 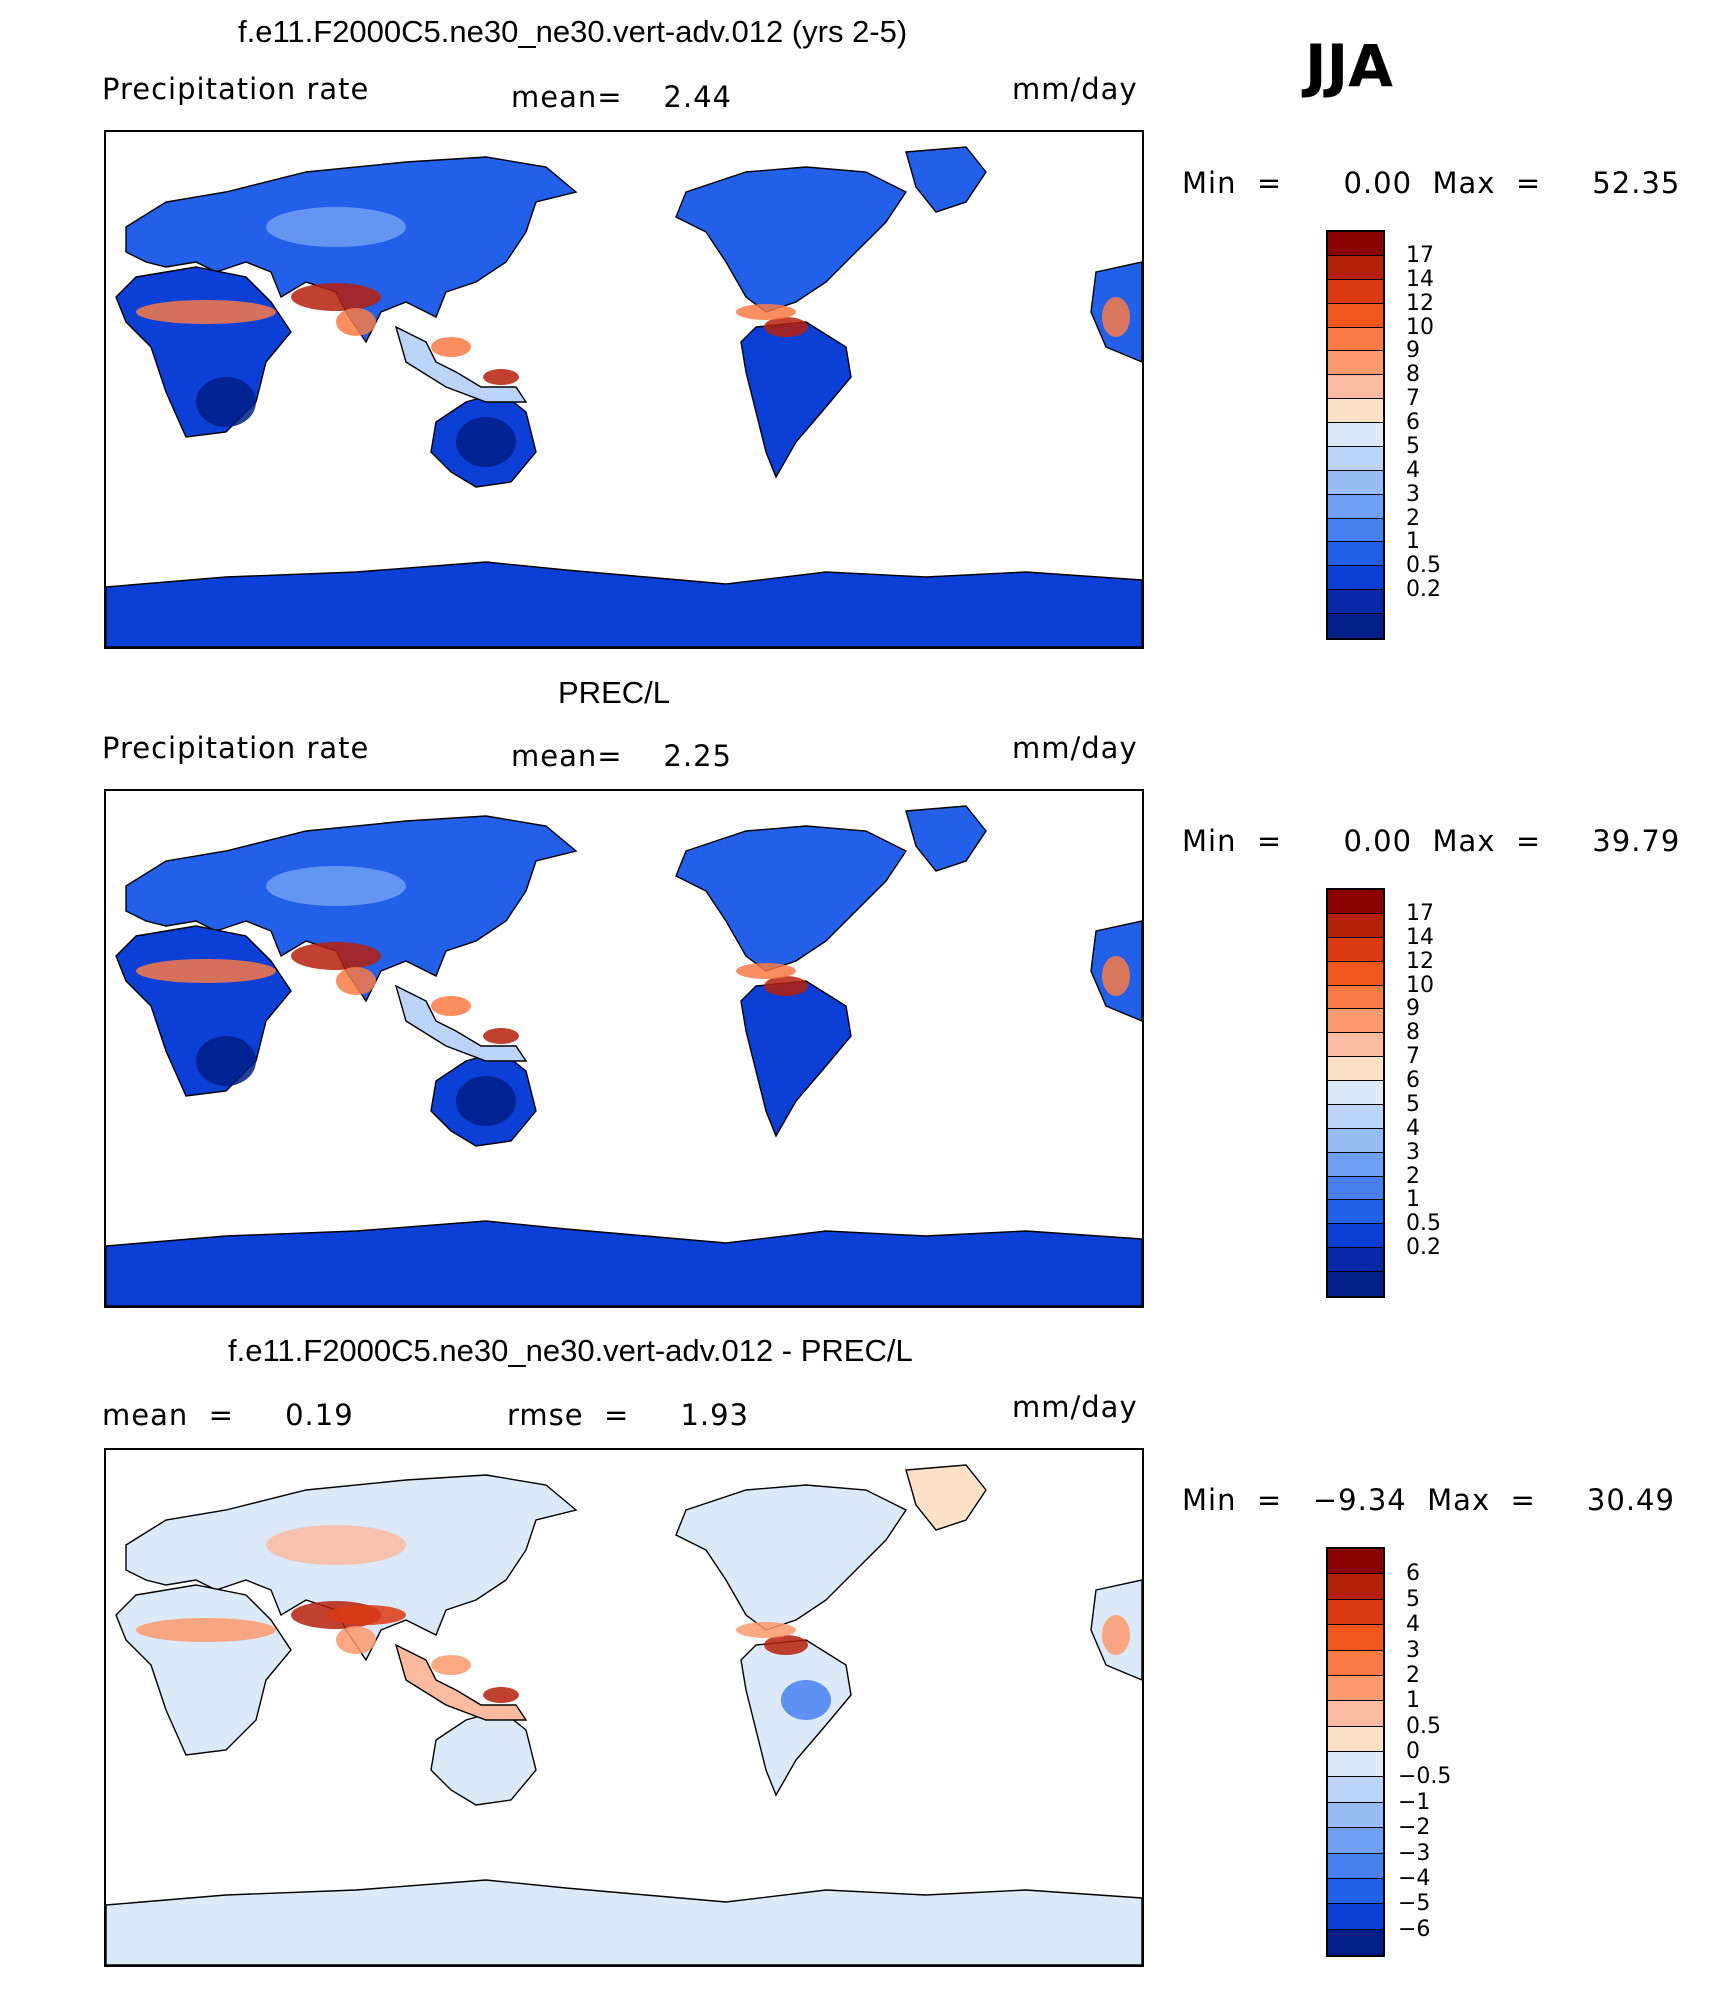 What do you see at coordinates (621, 756) in the screenshot?
I see `panel-2-mean: mean= 2.25` at bounding box center [621, 756].